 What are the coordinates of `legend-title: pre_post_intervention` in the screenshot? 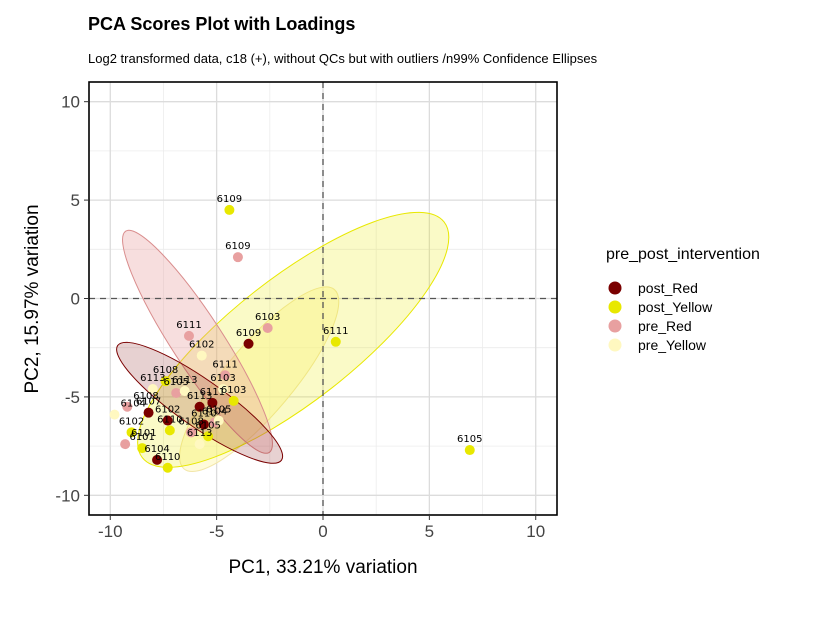 It's located at (683, 254).